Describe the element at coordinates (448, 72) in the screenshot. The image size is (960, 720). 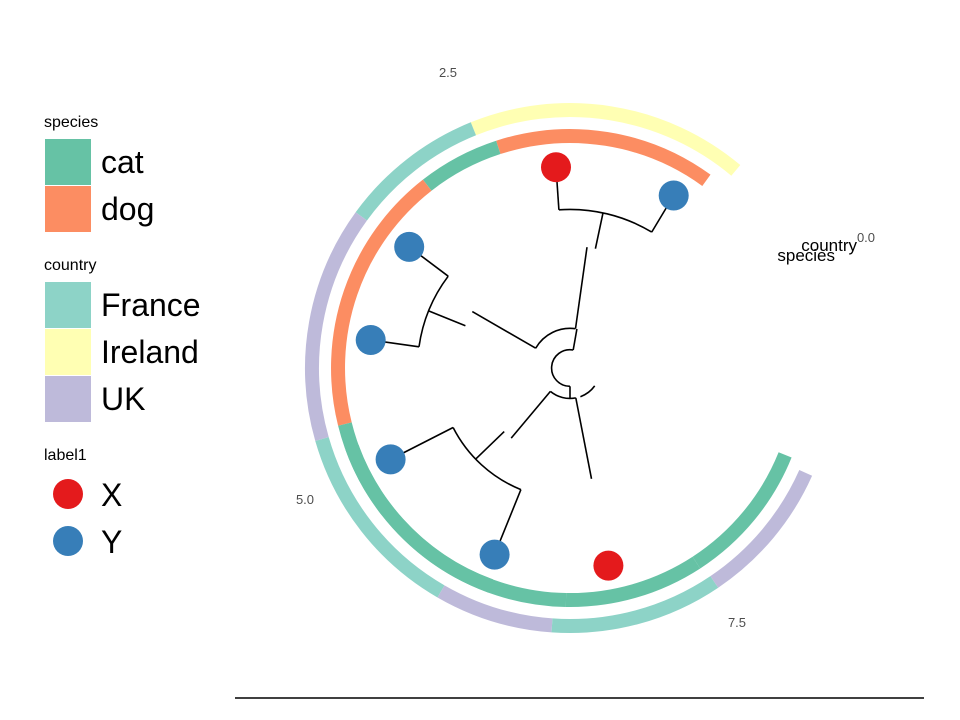
I see `scale-tick-label: 2.5` at that location.